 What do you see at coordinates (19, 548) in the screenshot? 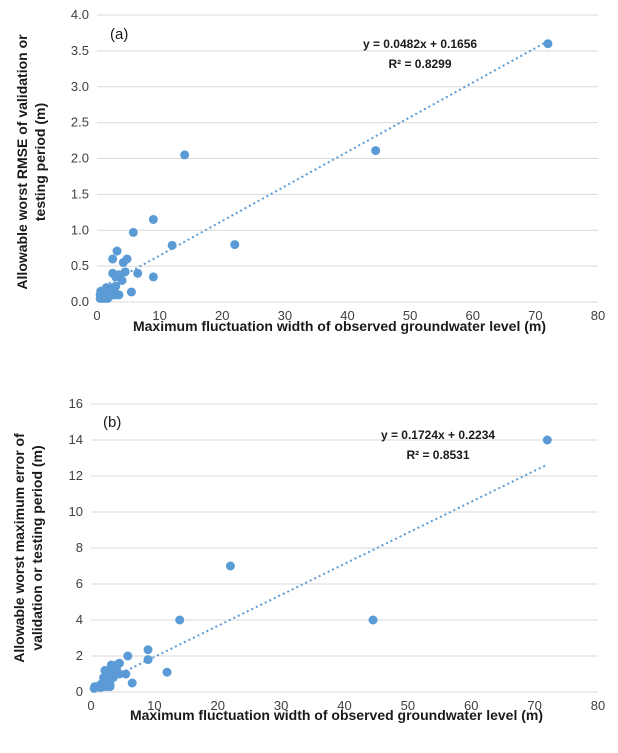
I see `y-axis-title-line-b-0: Allowable worst maximum error of` at bounding box center [19, 548].